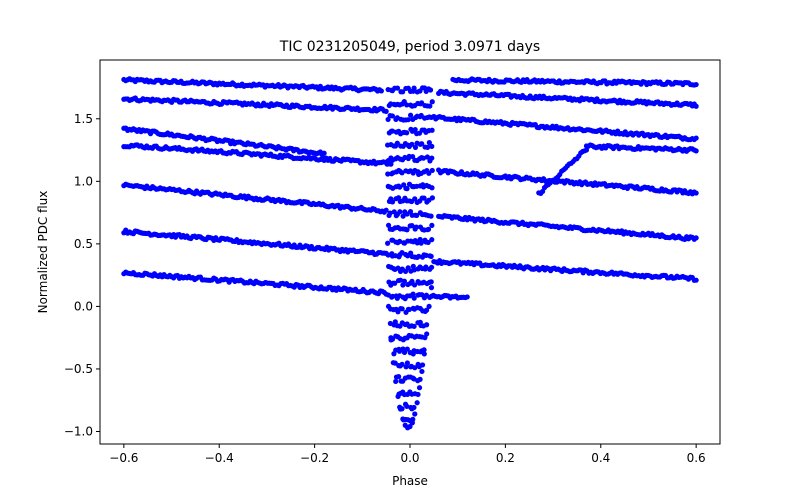 This screenshot has width=800, height=500. Describe the element at coordinates (219, 458) in the screenshot. I see `x-tick-label: −0.4` at that location.